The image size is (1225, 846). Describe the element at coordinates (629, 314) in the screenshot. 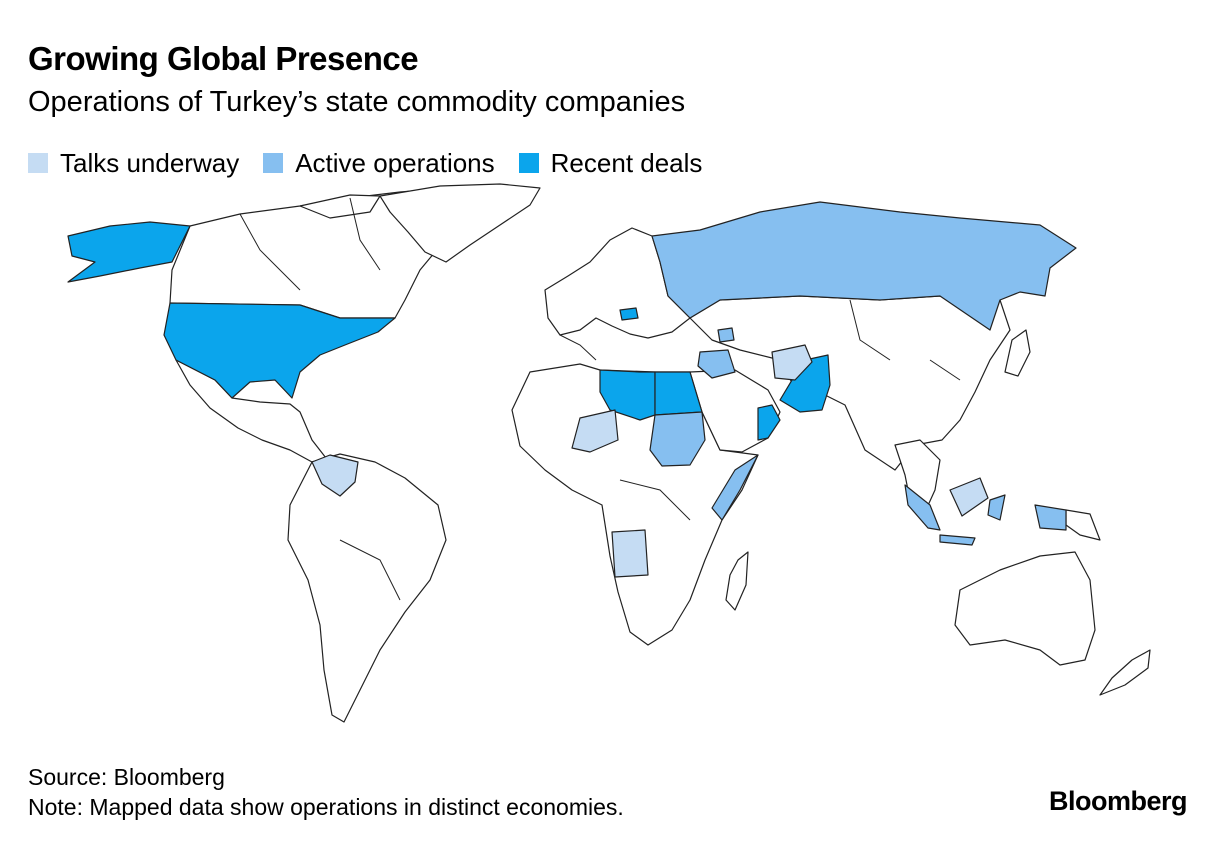

I see `country-hungary` at that location.